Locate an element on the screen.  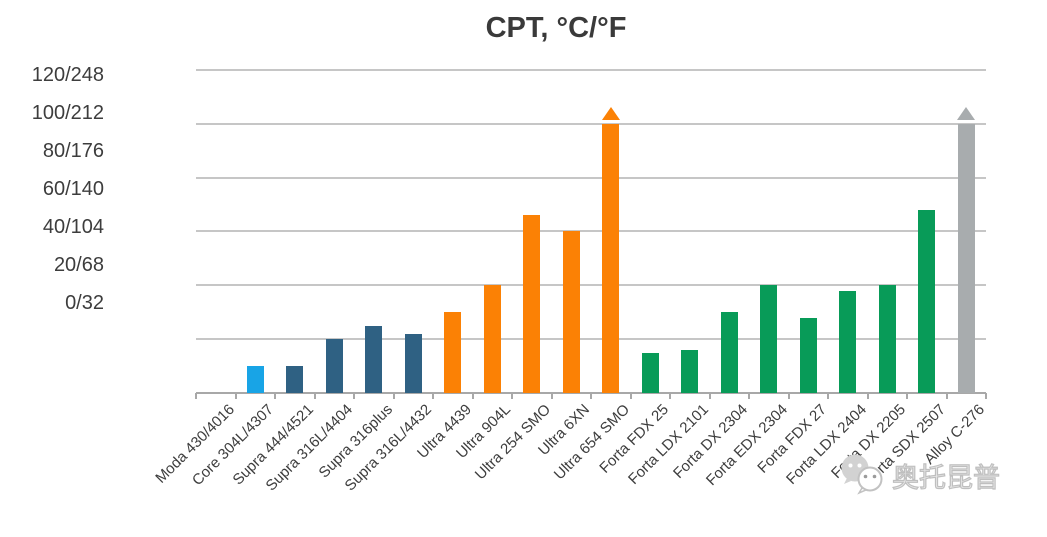
watermark-text: 奥托昆普 is located at coordinates (945, 477).